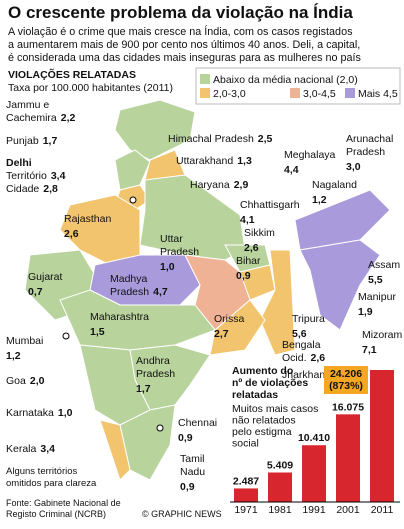  I want to click on state-label: Chhattisgarh, so click(270, 205).